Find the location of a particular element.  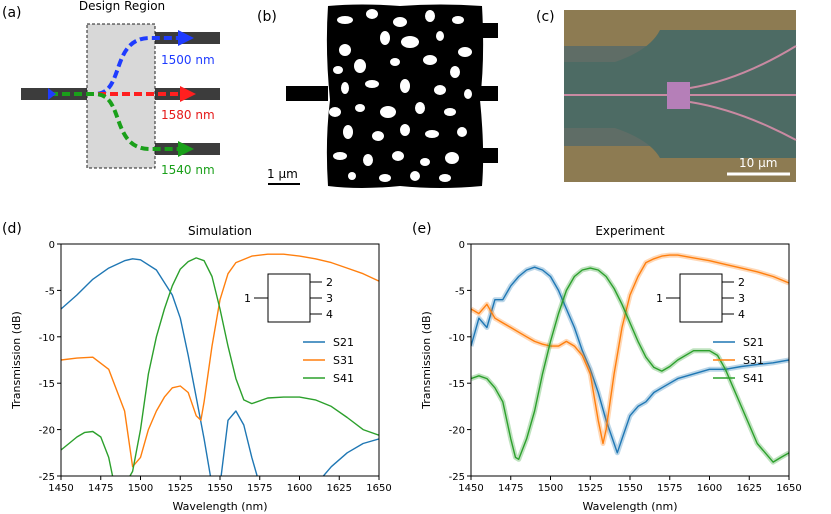

chart-d-port-3: 3 is located at coordinates (329, 298).